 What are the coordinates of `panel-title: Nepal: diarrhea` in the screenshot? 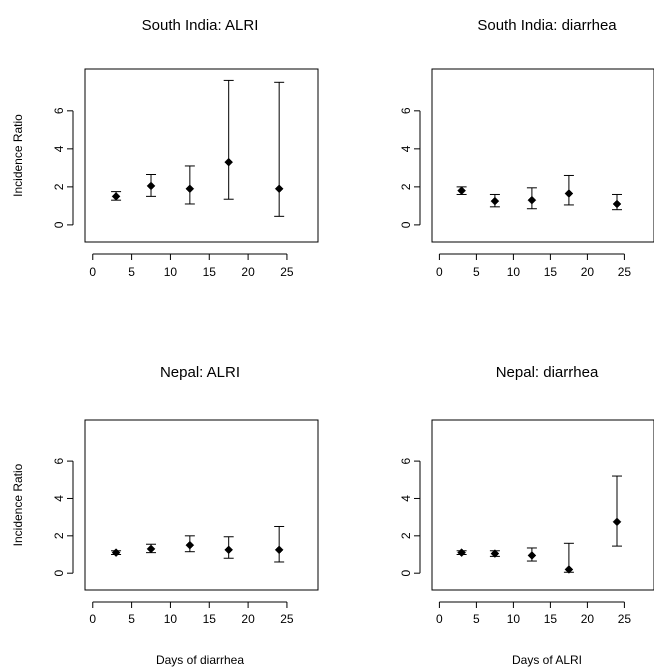 It's located at (547, 372).